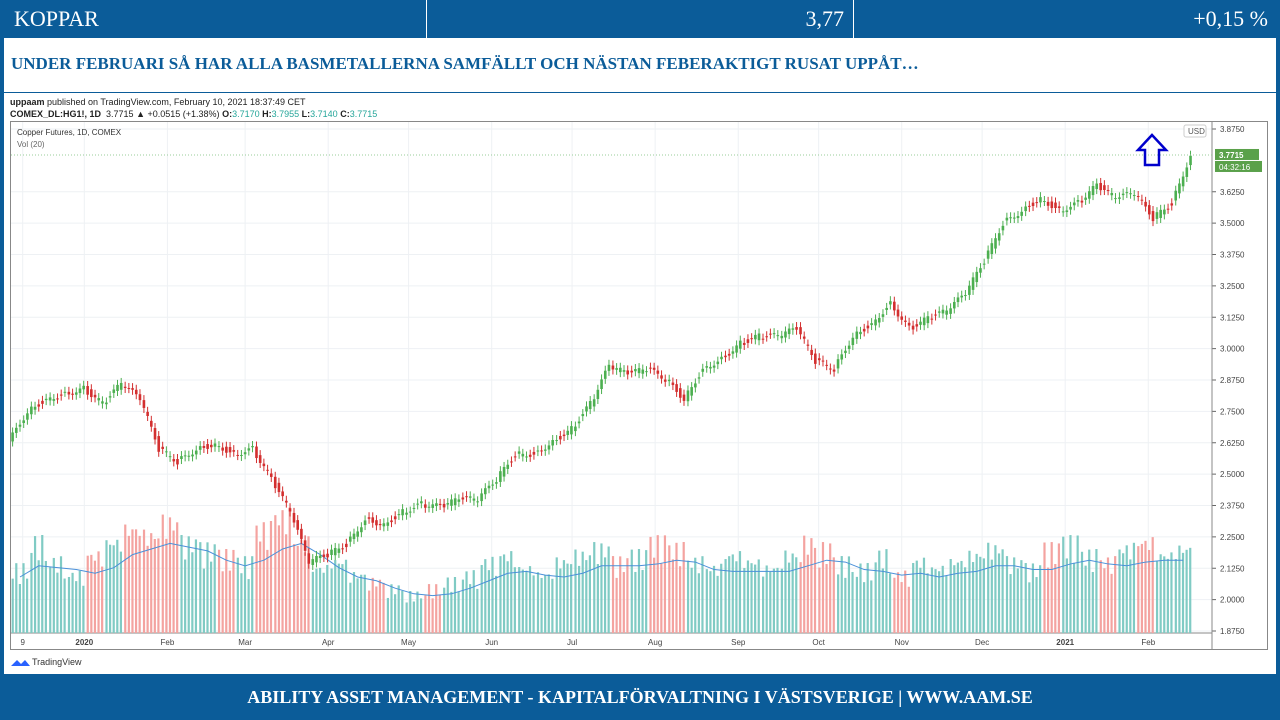 This screenshot has height=720, width=1280. I want to click on tradingview-logo: TradingView, so click(57, 662).